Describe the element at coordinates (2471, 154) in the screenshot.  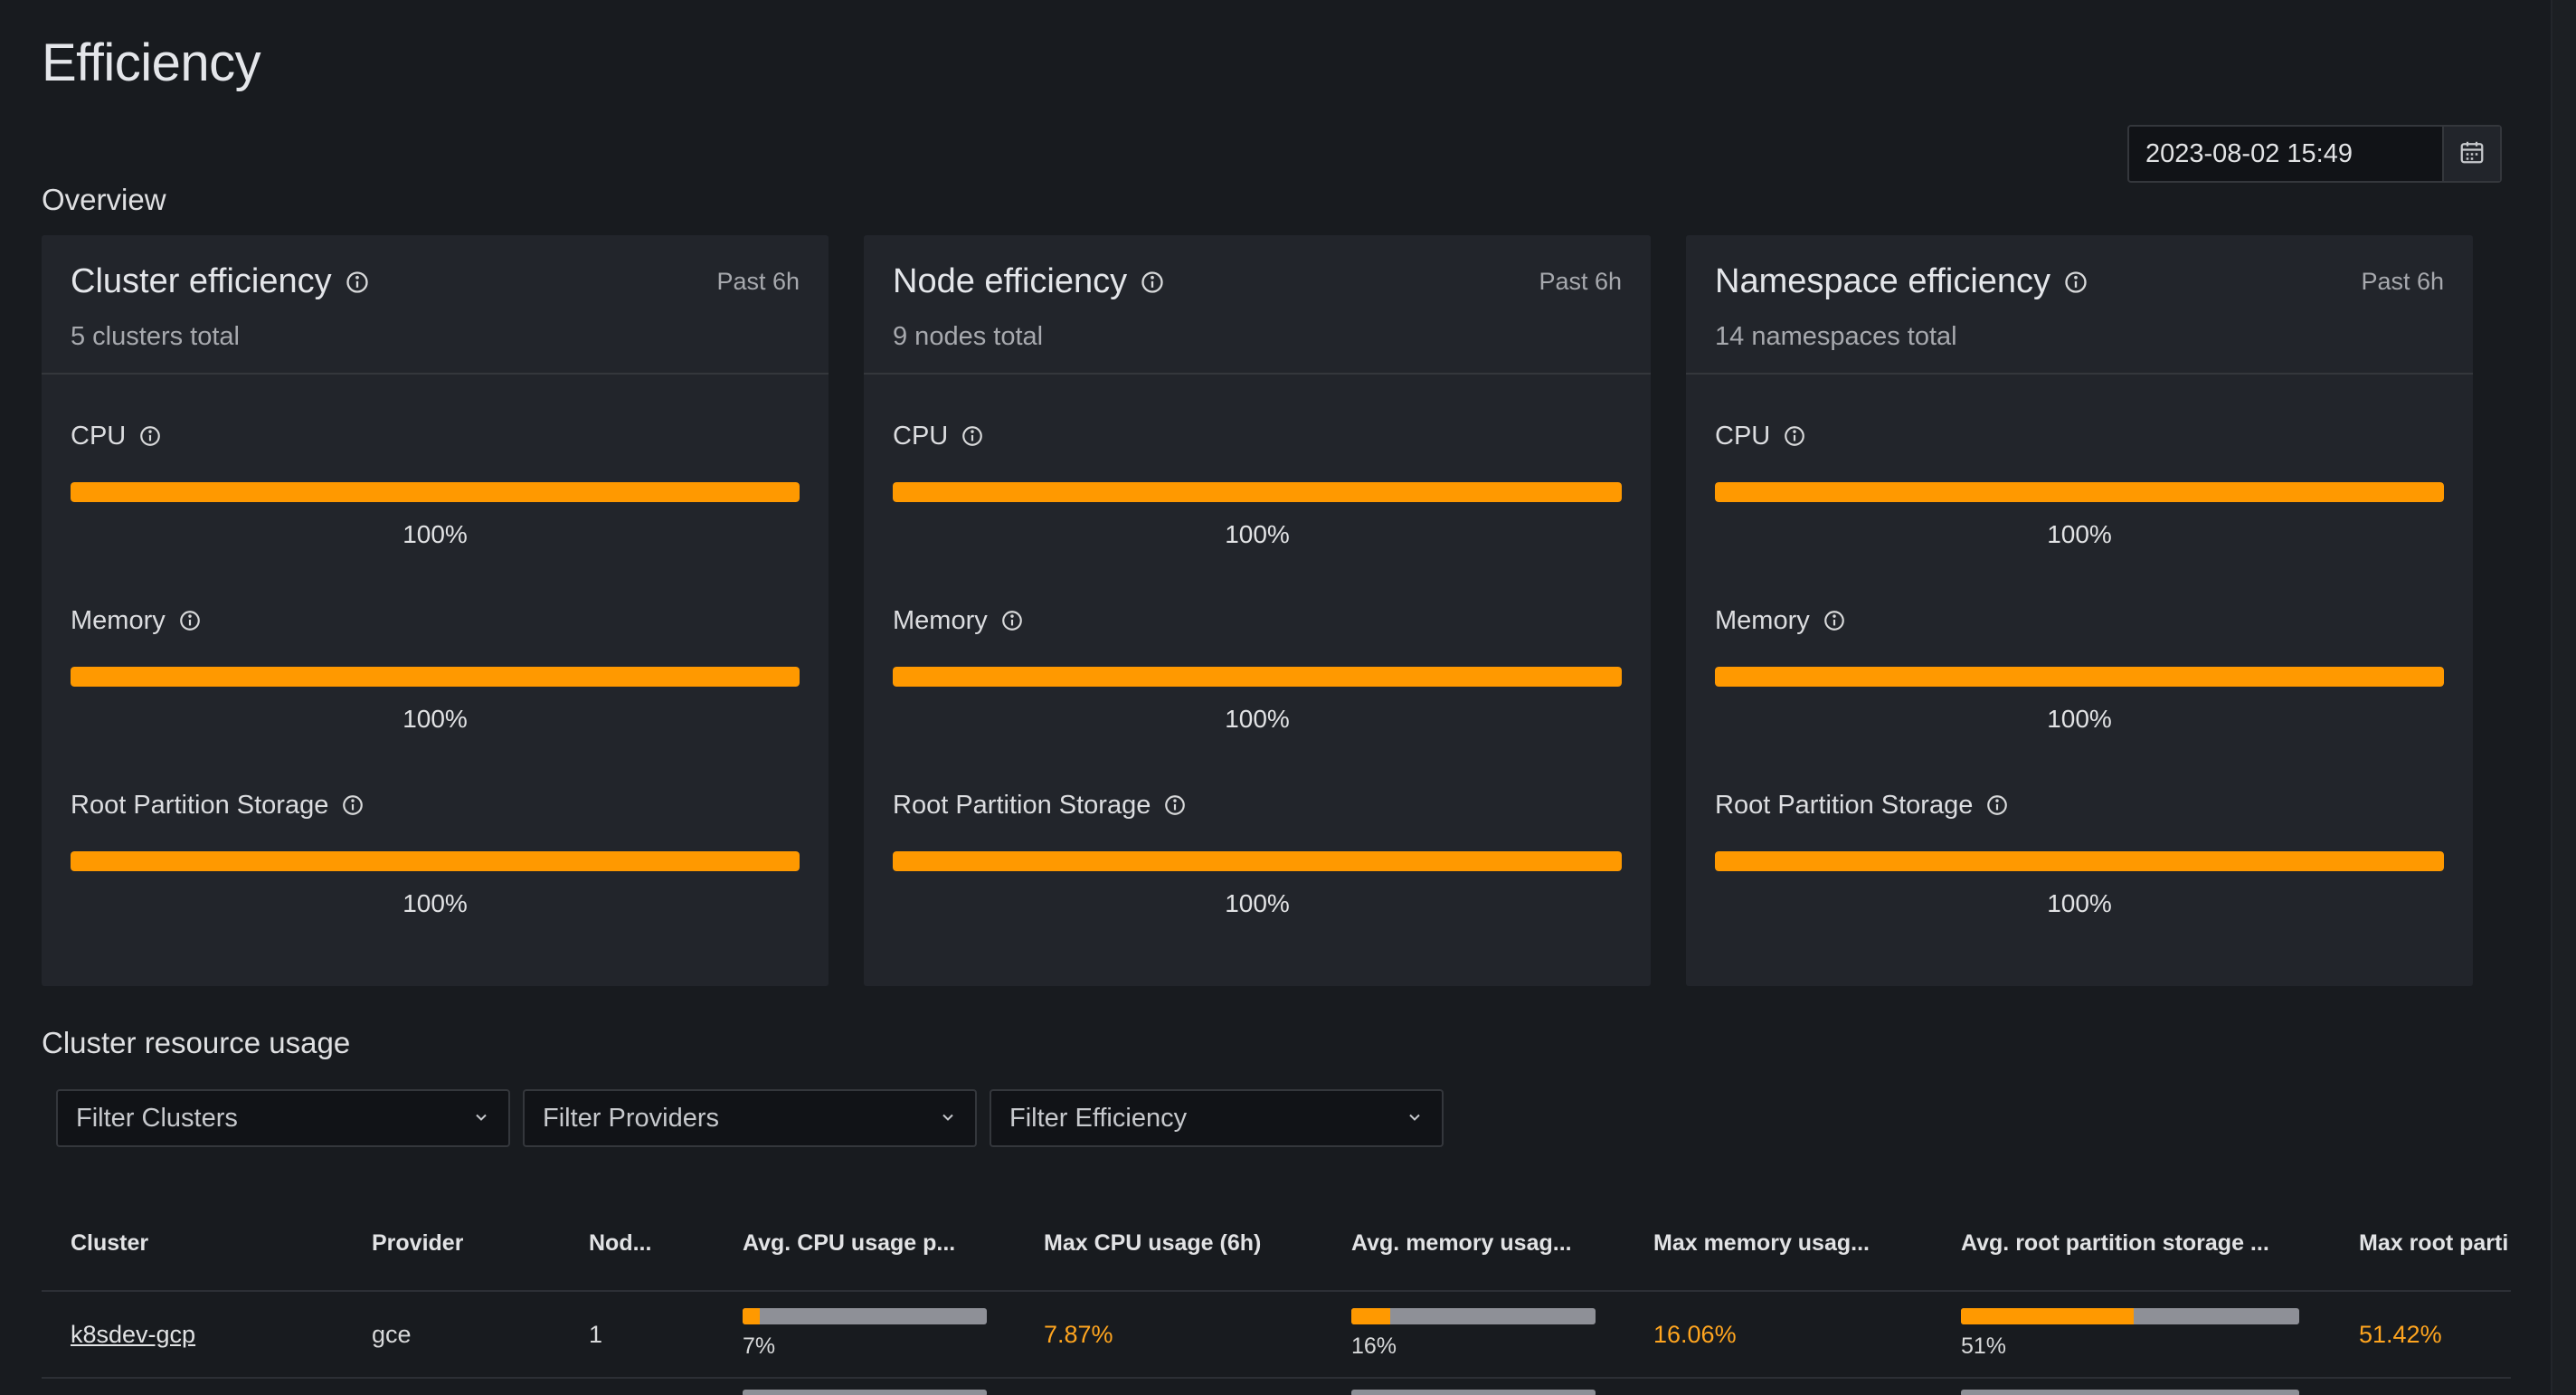
I see `calendar-button` at that location.